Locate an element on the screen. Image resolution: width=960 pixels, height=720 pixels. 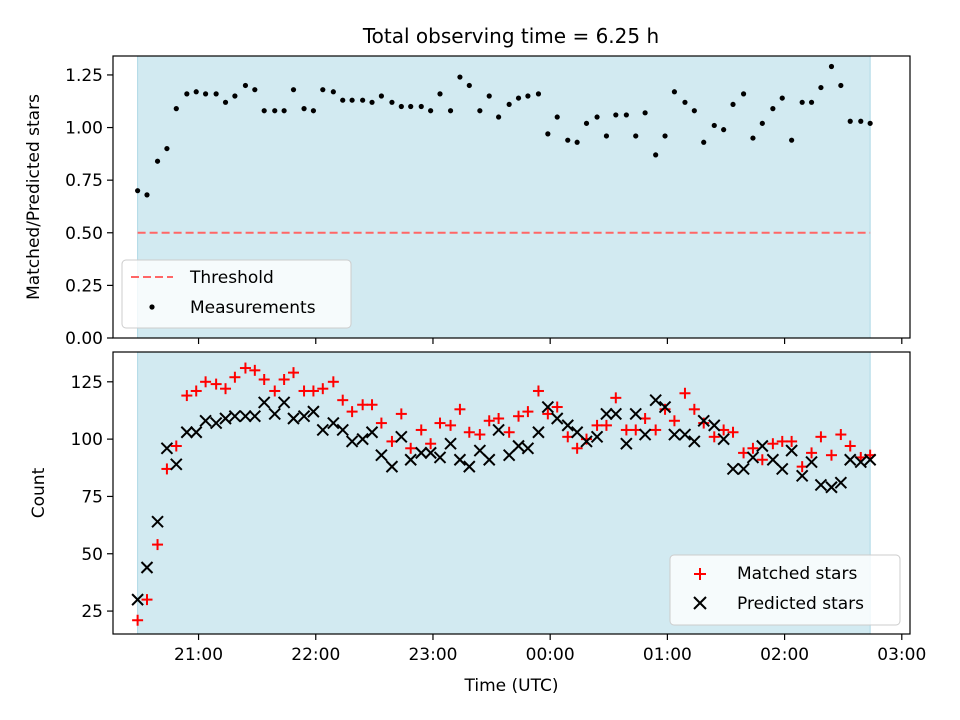
legend-top: Threshold Measurements is located at coordinates (236, 294).